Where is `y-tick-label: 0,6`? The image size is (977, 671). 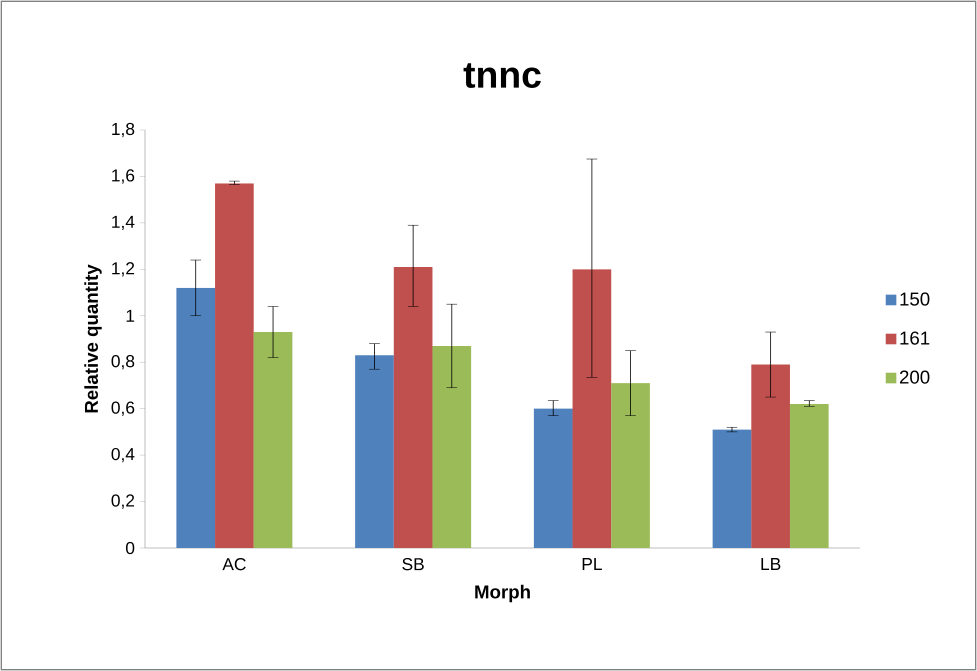 y-tick-label: 0,6 is located at coordinates (123, 409).